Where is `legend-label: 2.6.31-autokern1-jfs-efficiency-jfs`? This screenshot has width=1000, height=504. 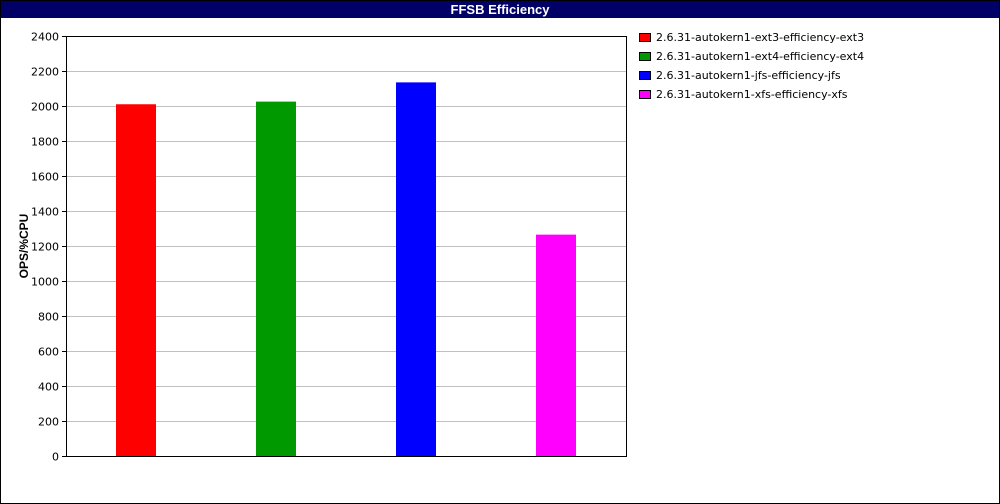 legend-label: 2.6.31-autokern1-jfs-efficiency-jfs is located at coordinates (748, 75).